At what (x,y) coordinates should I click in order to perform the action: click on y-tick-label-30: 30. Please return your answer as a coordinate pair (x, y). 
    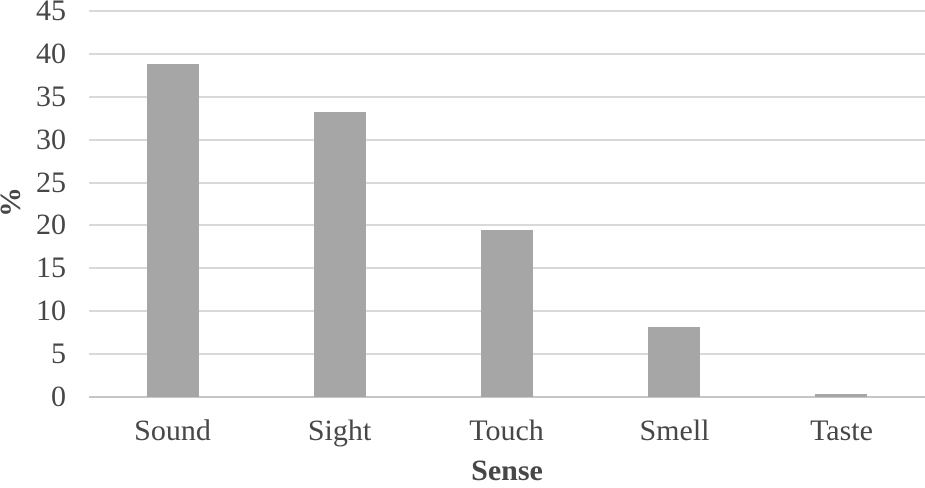
    Looking at the image, I should click on (51, 139).